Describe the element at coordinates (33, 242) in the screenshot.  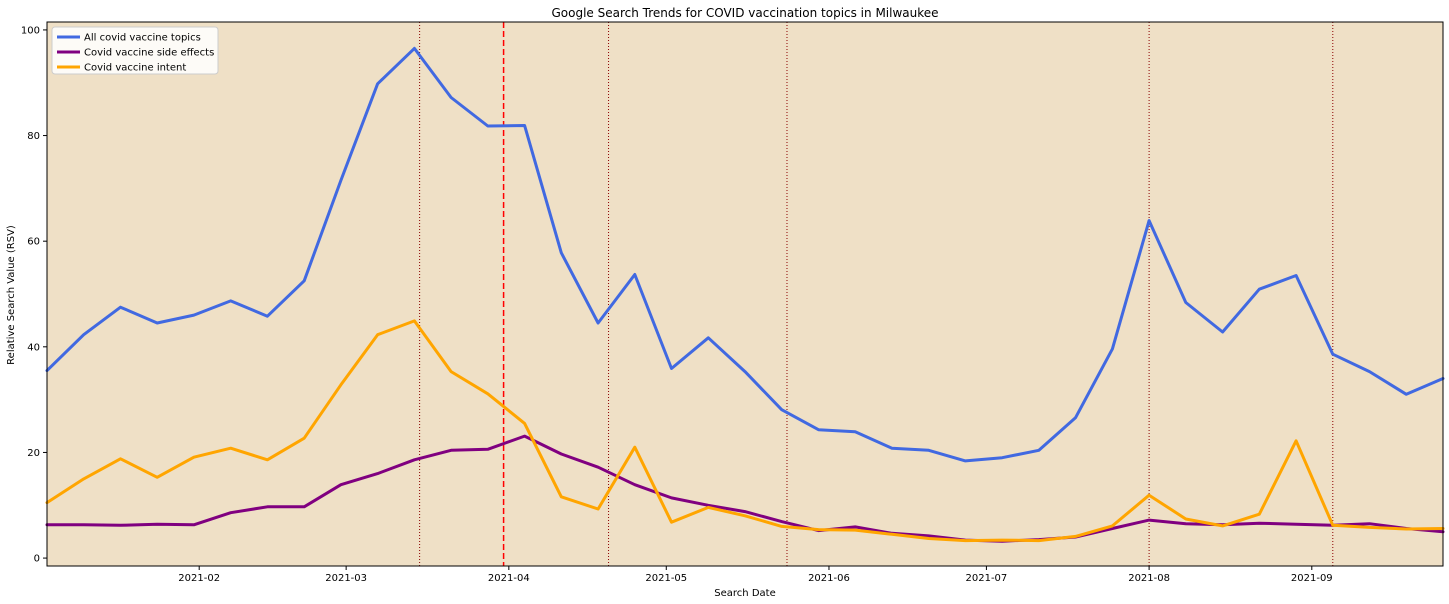
I see `y-tick-label-4: 60` at that location.